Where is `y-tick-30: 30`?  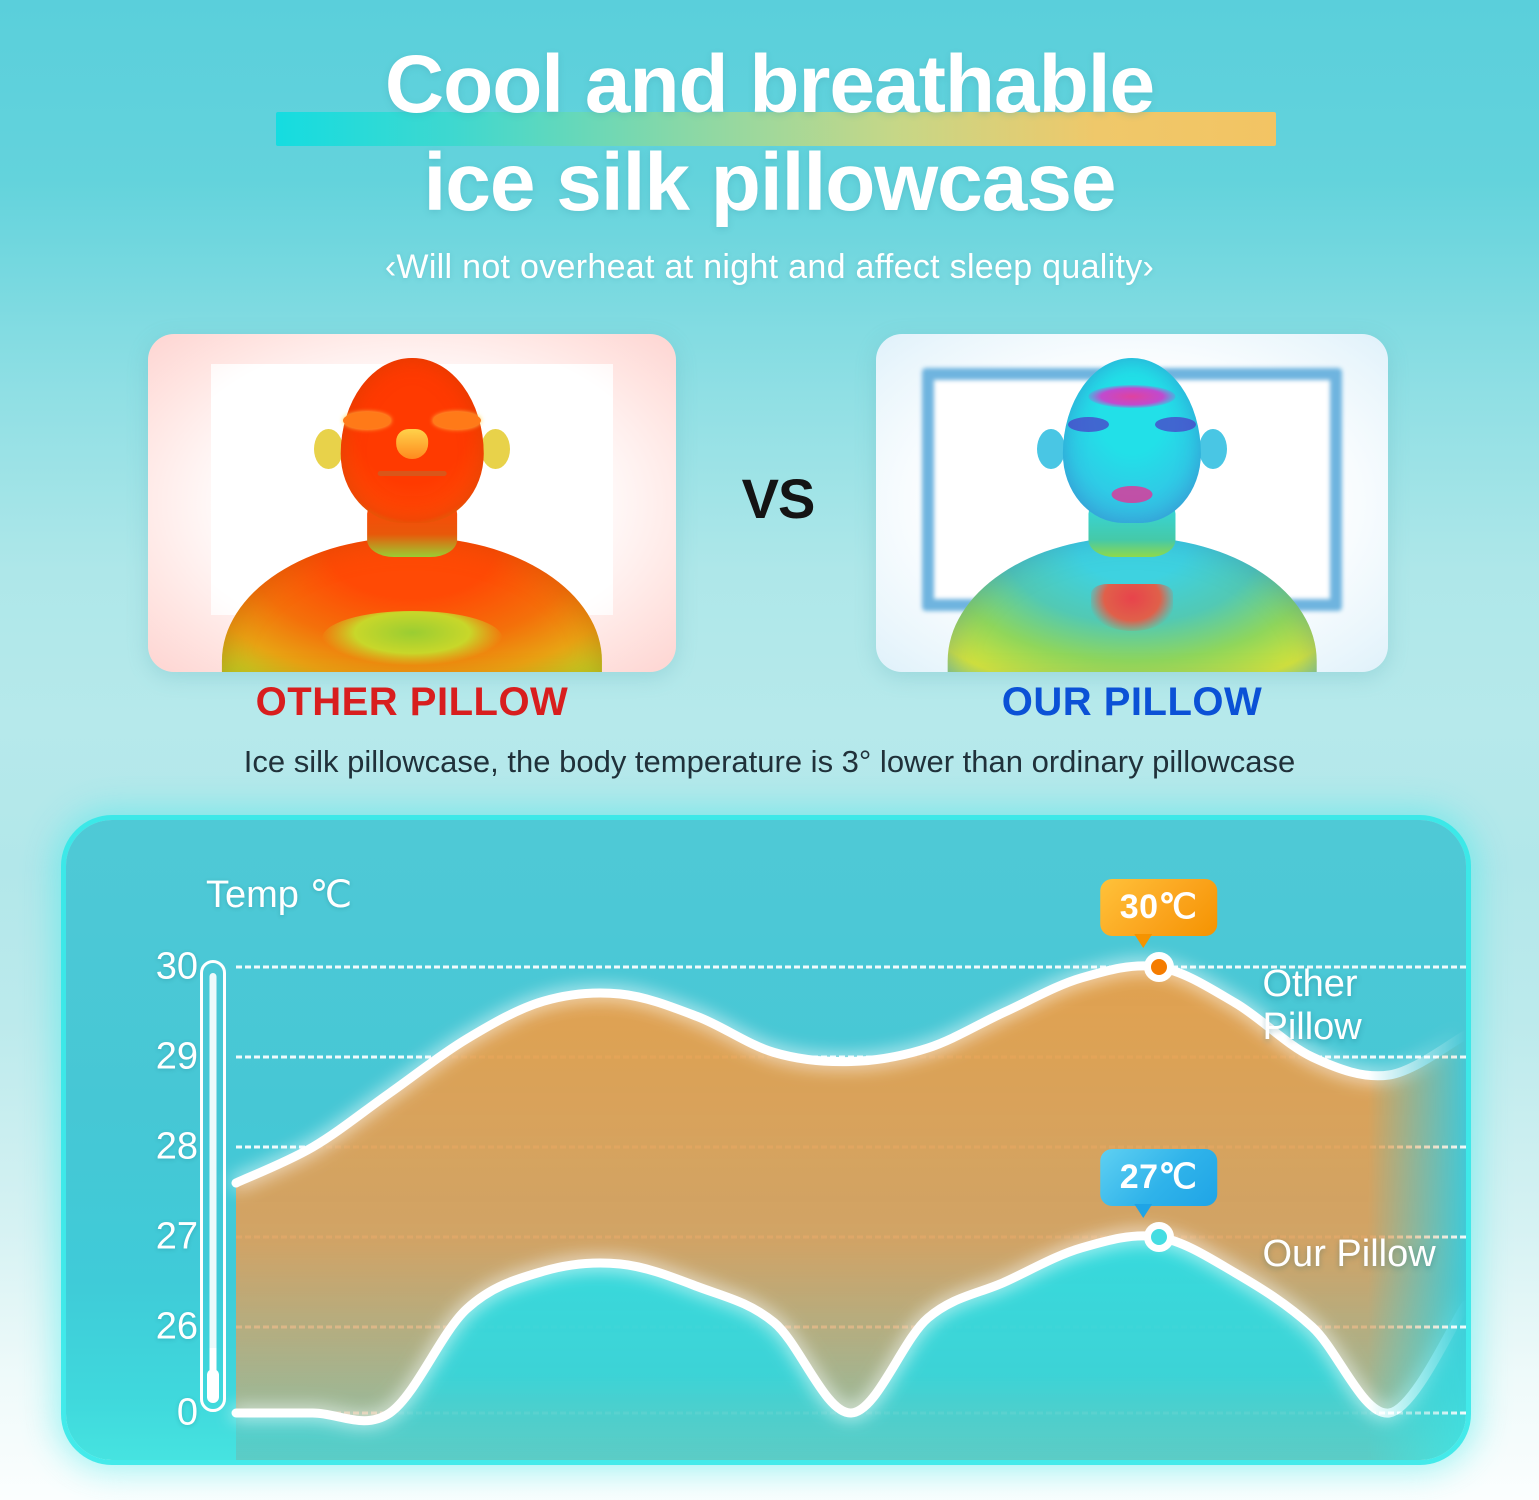
y-tick-30: 30 is located at coordinates (176, 966).